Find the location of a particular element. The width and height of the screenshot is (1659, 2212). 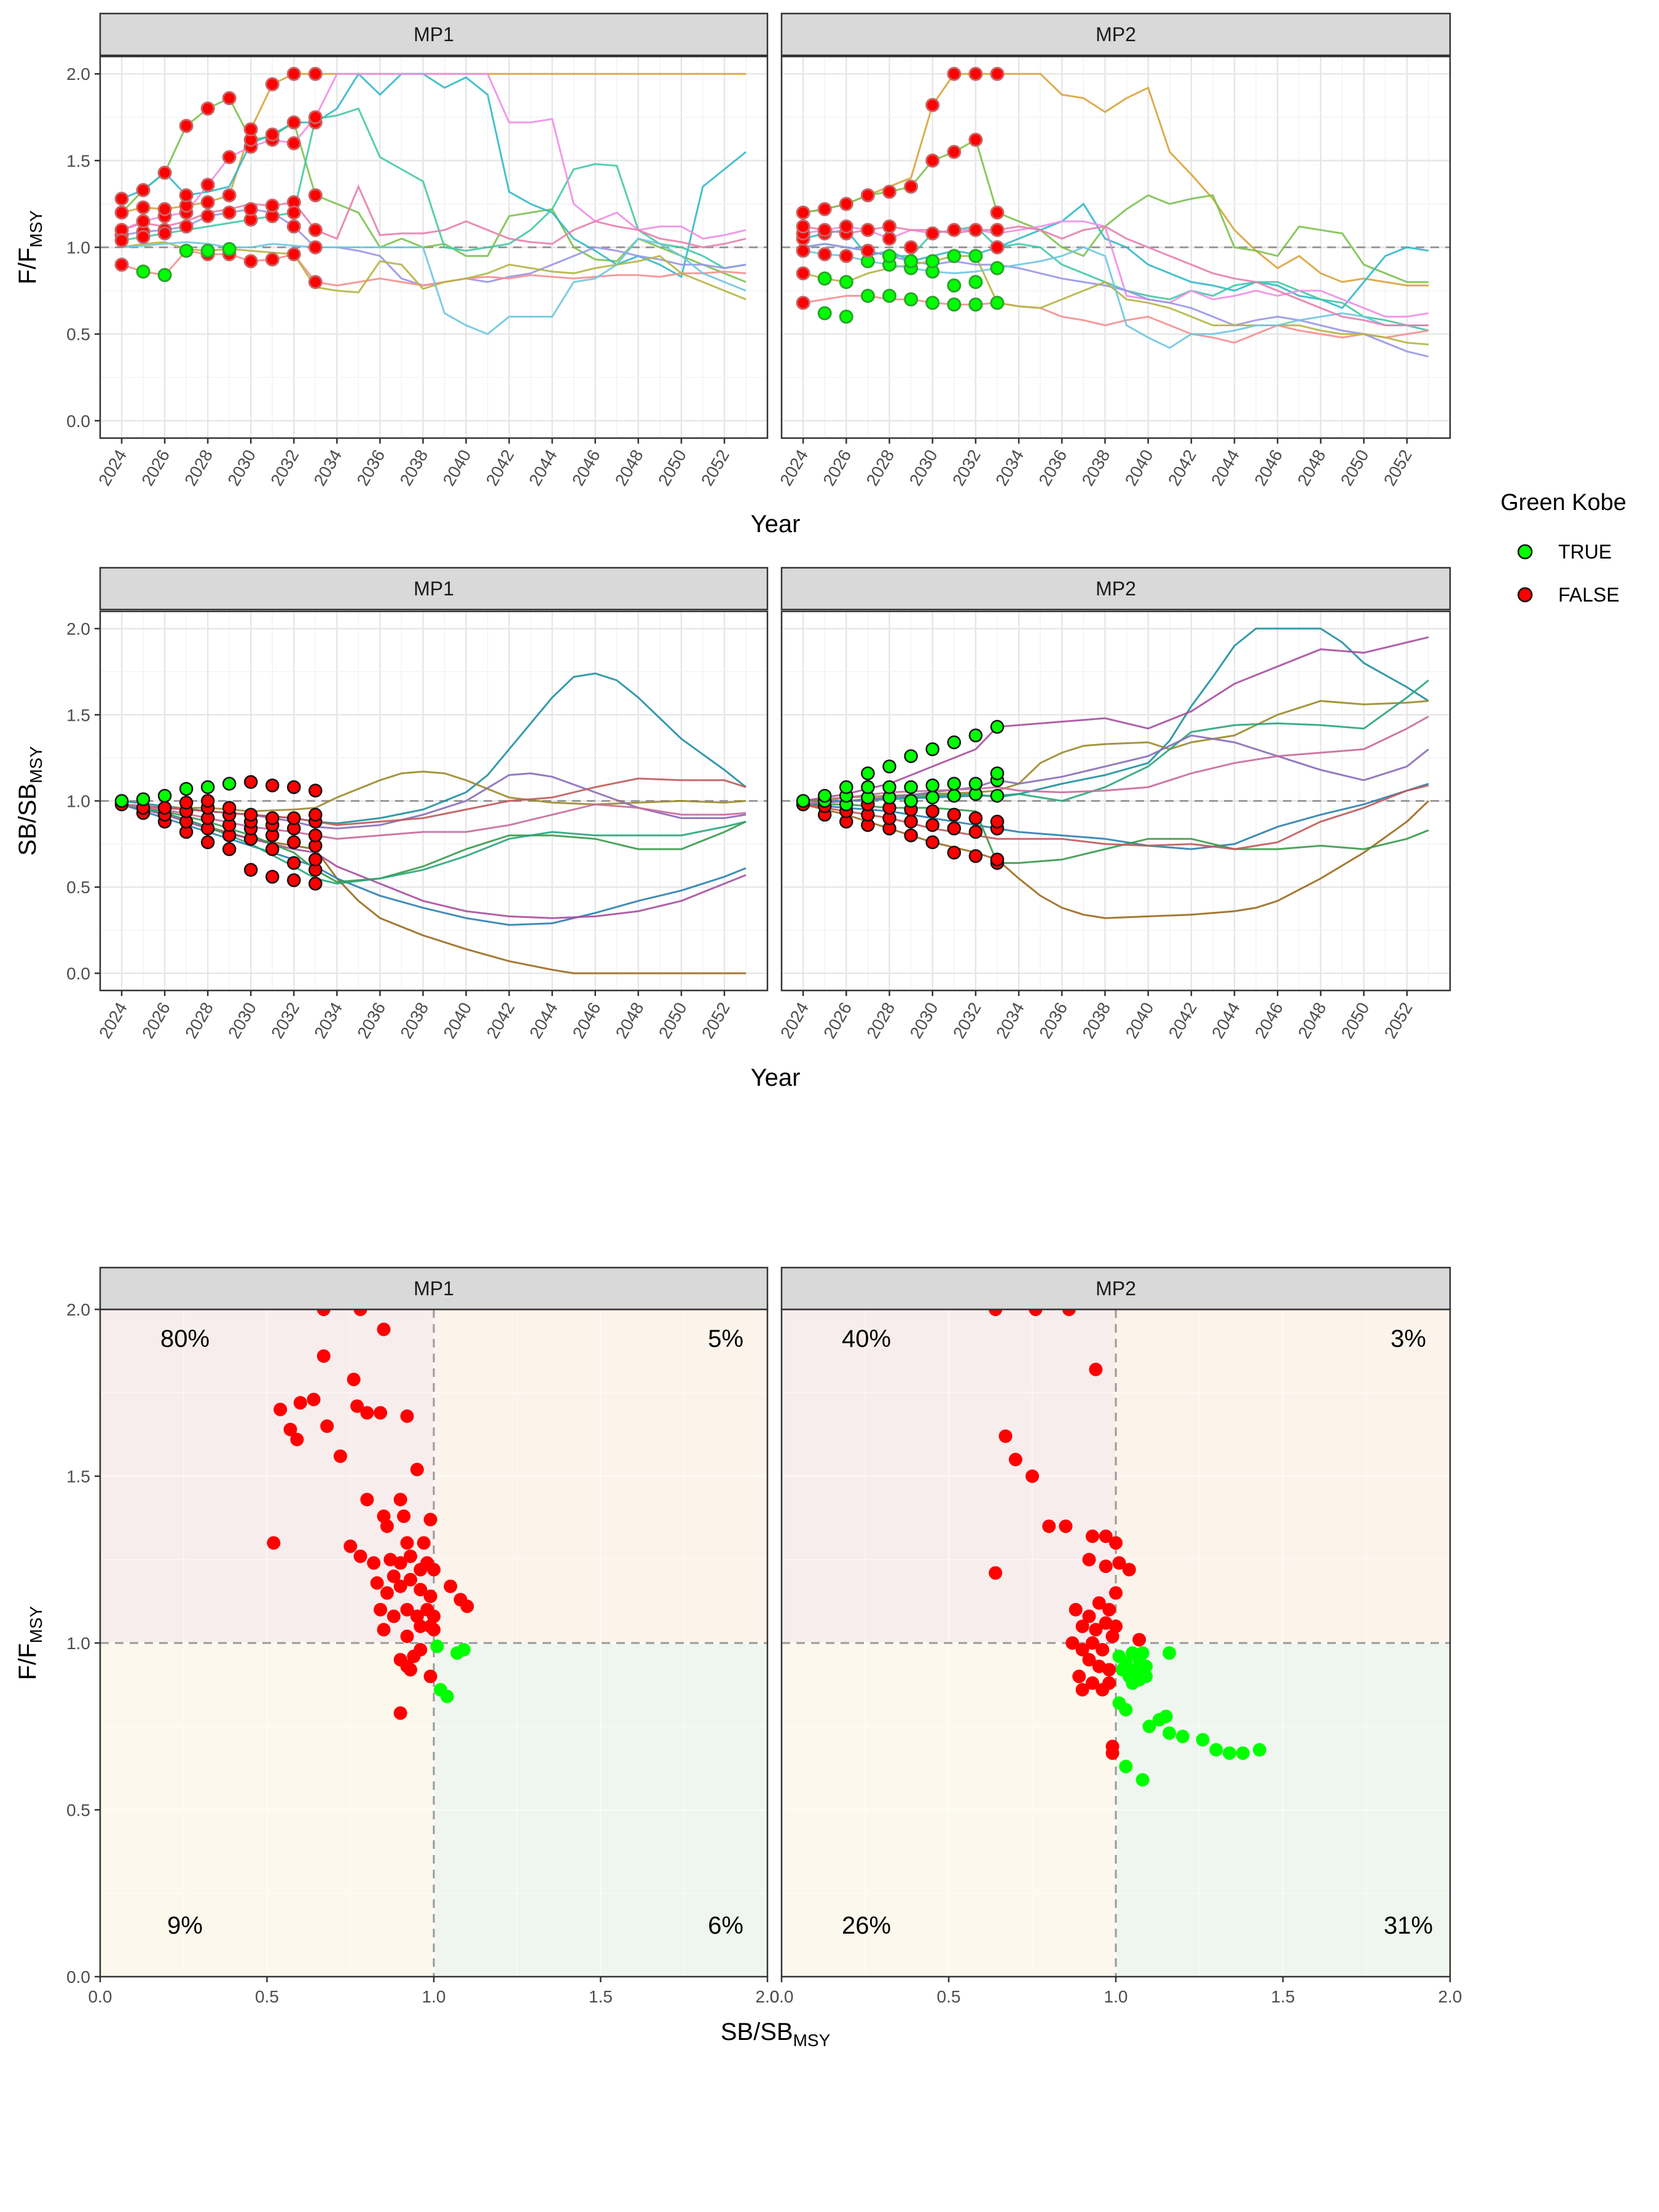

x-tick-label: 2028 is located at coordinates (199, 1020).